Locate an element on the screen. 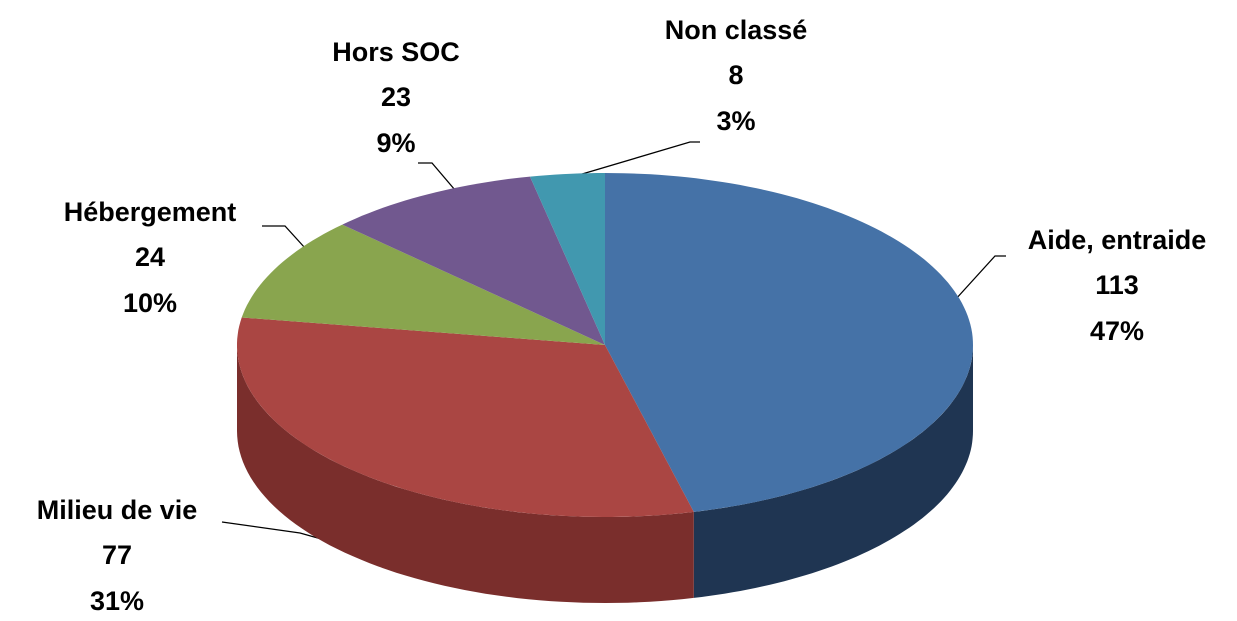  data-label-percent: 9% is located at coordinates (395, 143).